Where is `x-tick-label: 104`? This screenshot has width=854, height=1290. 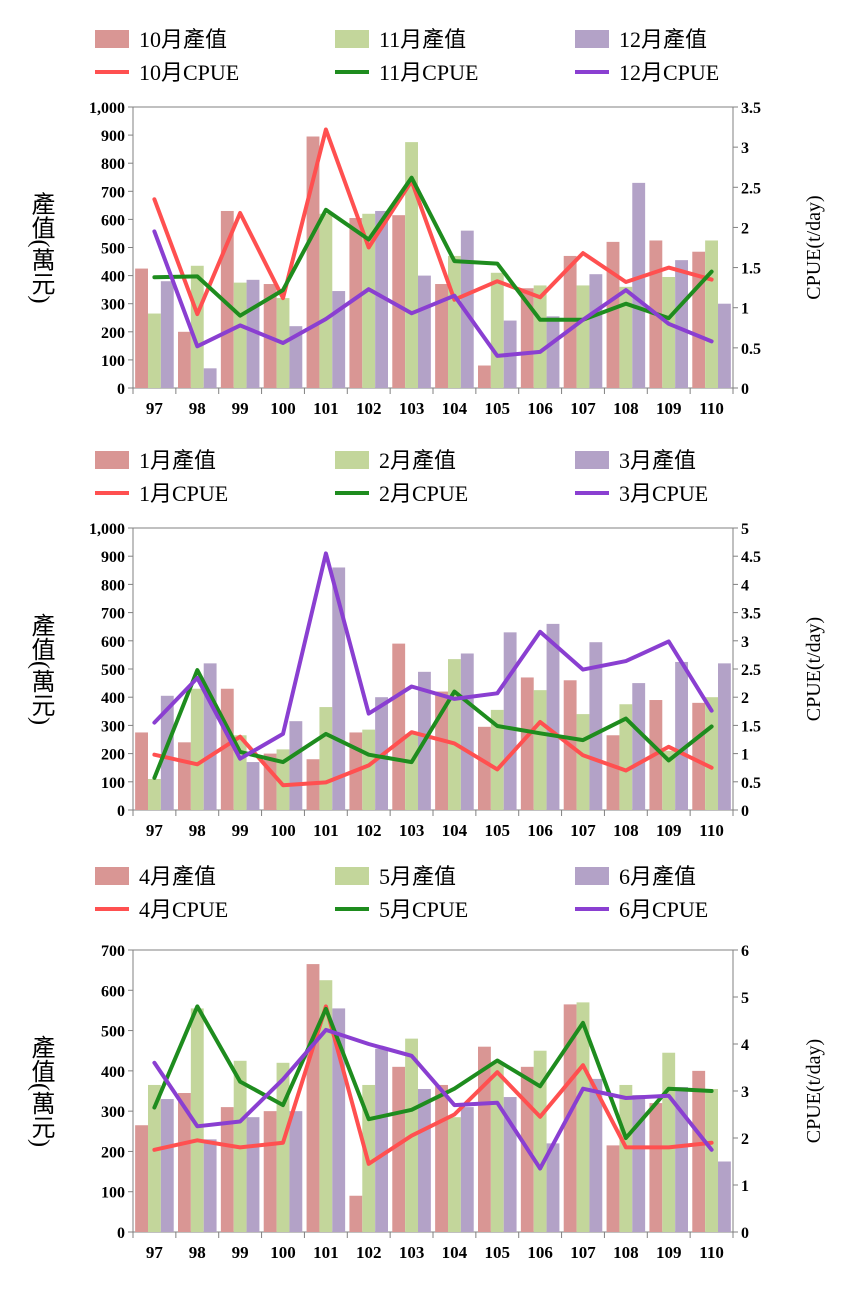 x-tick-label: 104 is located at coordinates (455, 830).